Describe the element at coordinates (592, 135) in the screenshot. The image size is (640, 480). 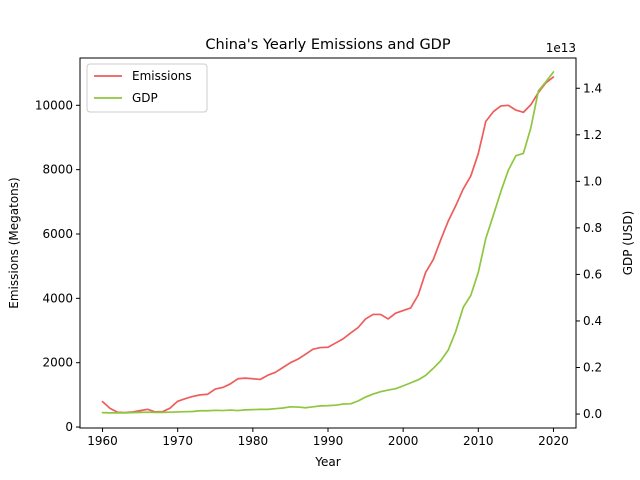
I see `y2-tick-label: 1.2` at that location.